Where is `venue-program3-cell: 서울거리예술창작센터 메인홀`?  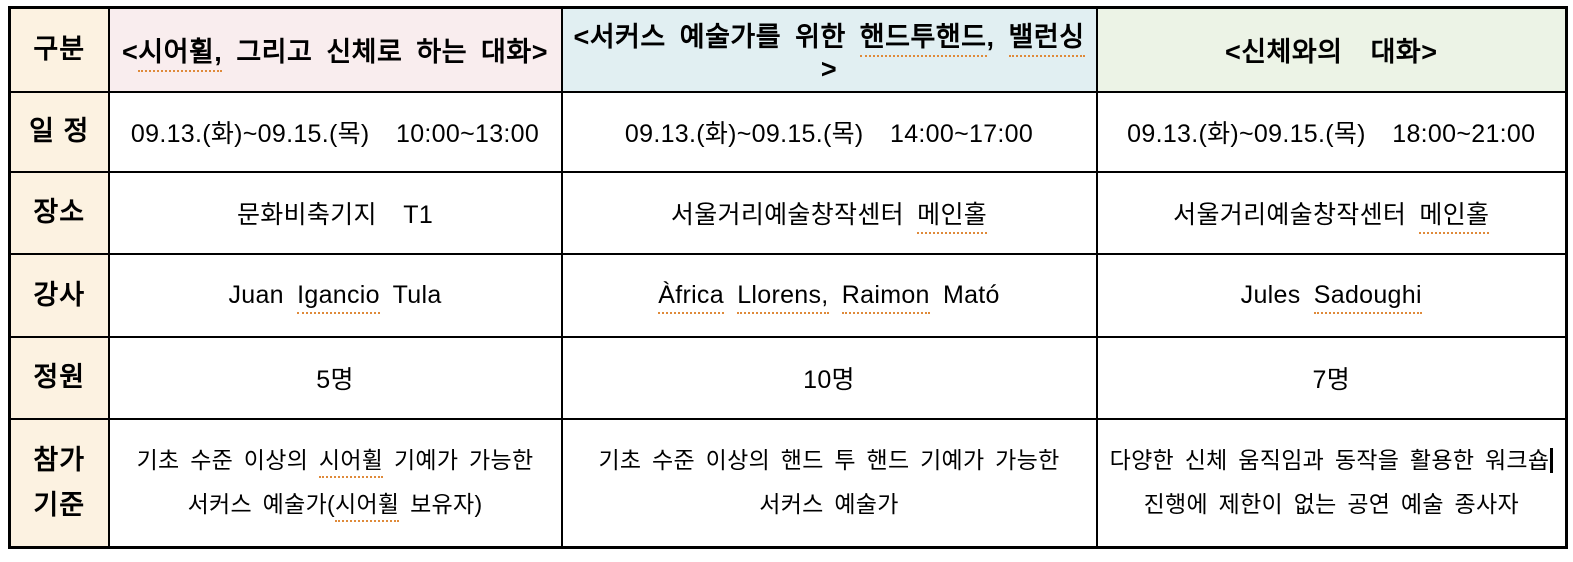 venue-program3-cell: 서울거리예술창작센터 메인홀 is located at coordinates (1331, 212).